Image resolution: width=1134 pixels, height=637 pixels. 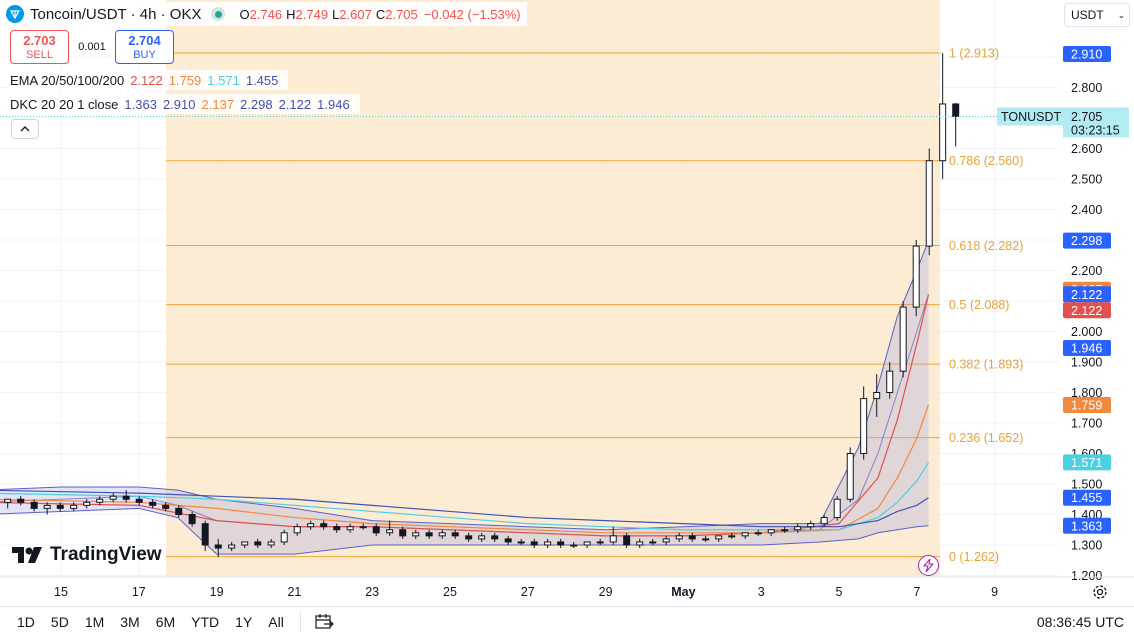 I want to click on range-1y: 1Y, so click(x=244, y=622).